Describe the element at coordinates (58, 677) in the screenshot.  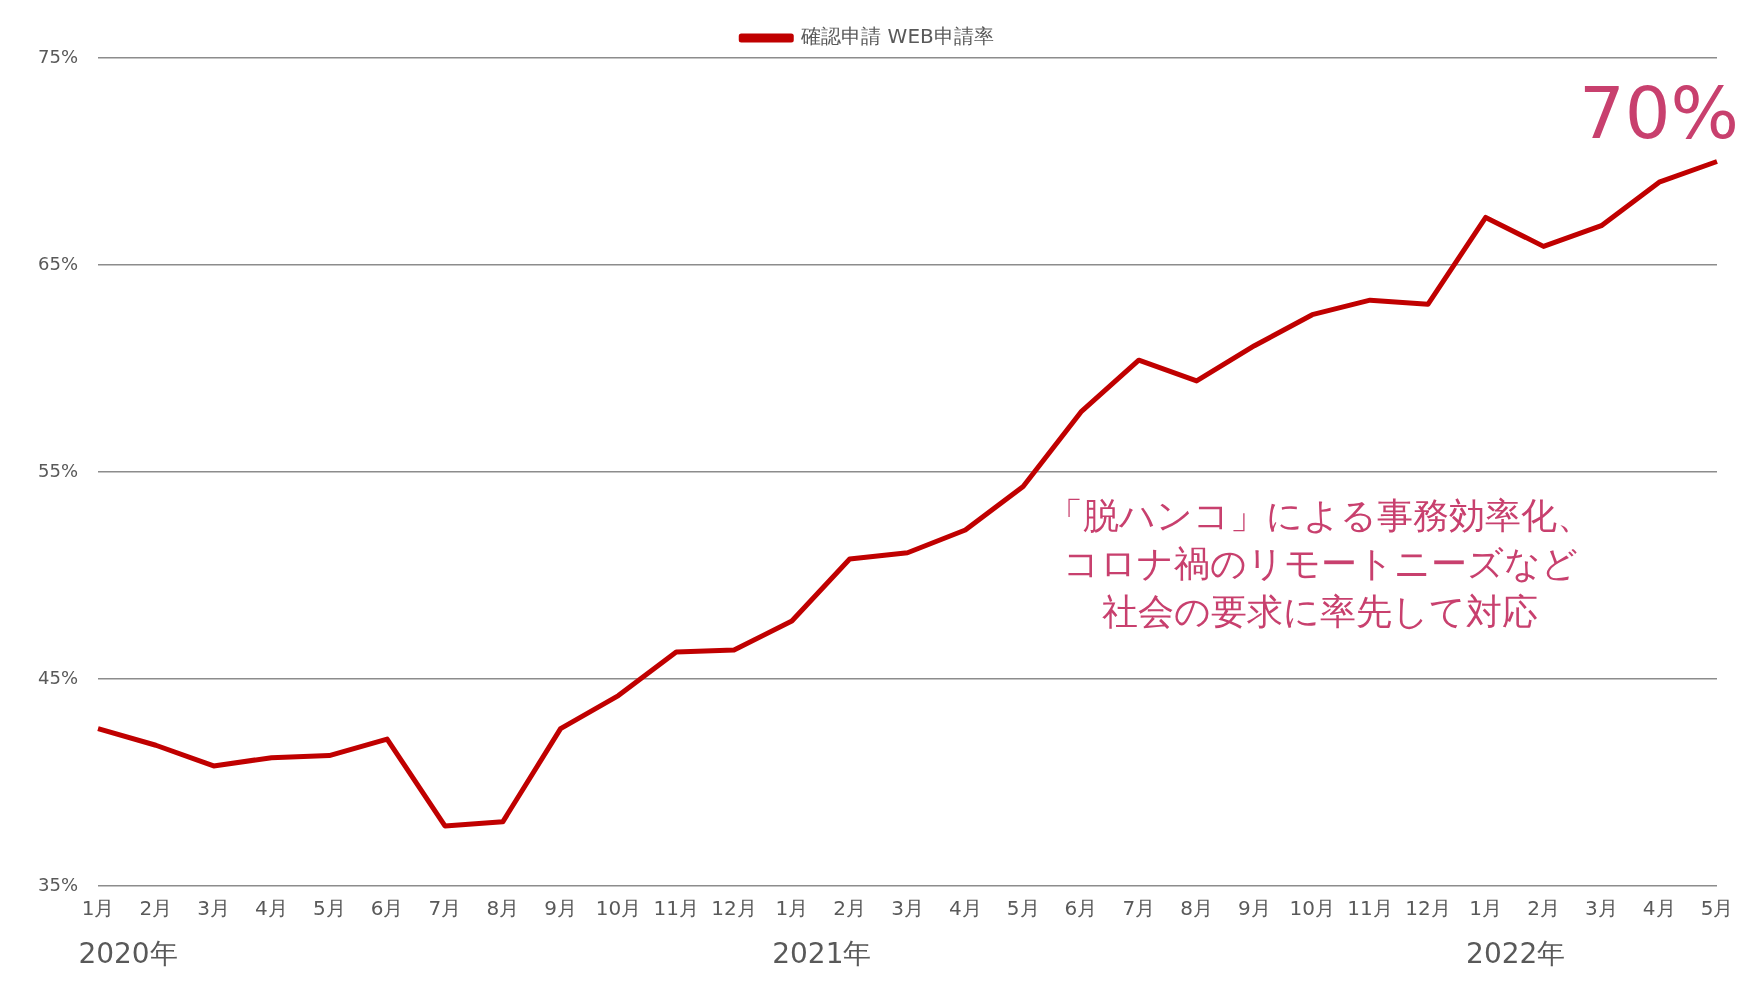
I see `y-tick-label: 45%` at that location.